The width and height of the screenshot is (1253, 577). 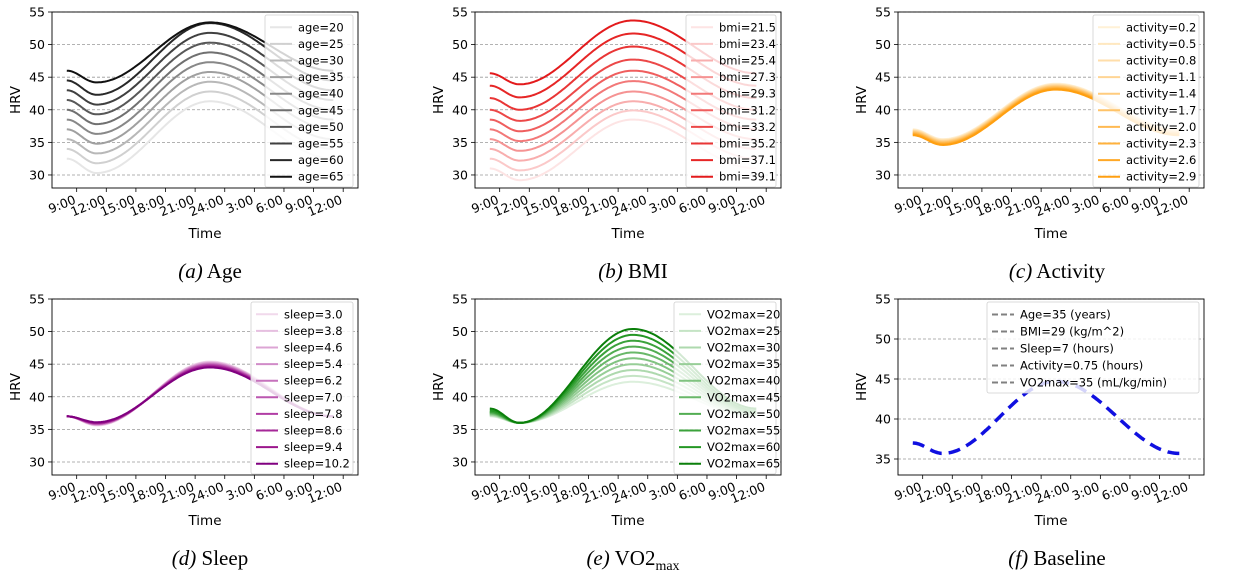 I want to click on legend-label: activity=1.4, so click(x=1161, y=94).